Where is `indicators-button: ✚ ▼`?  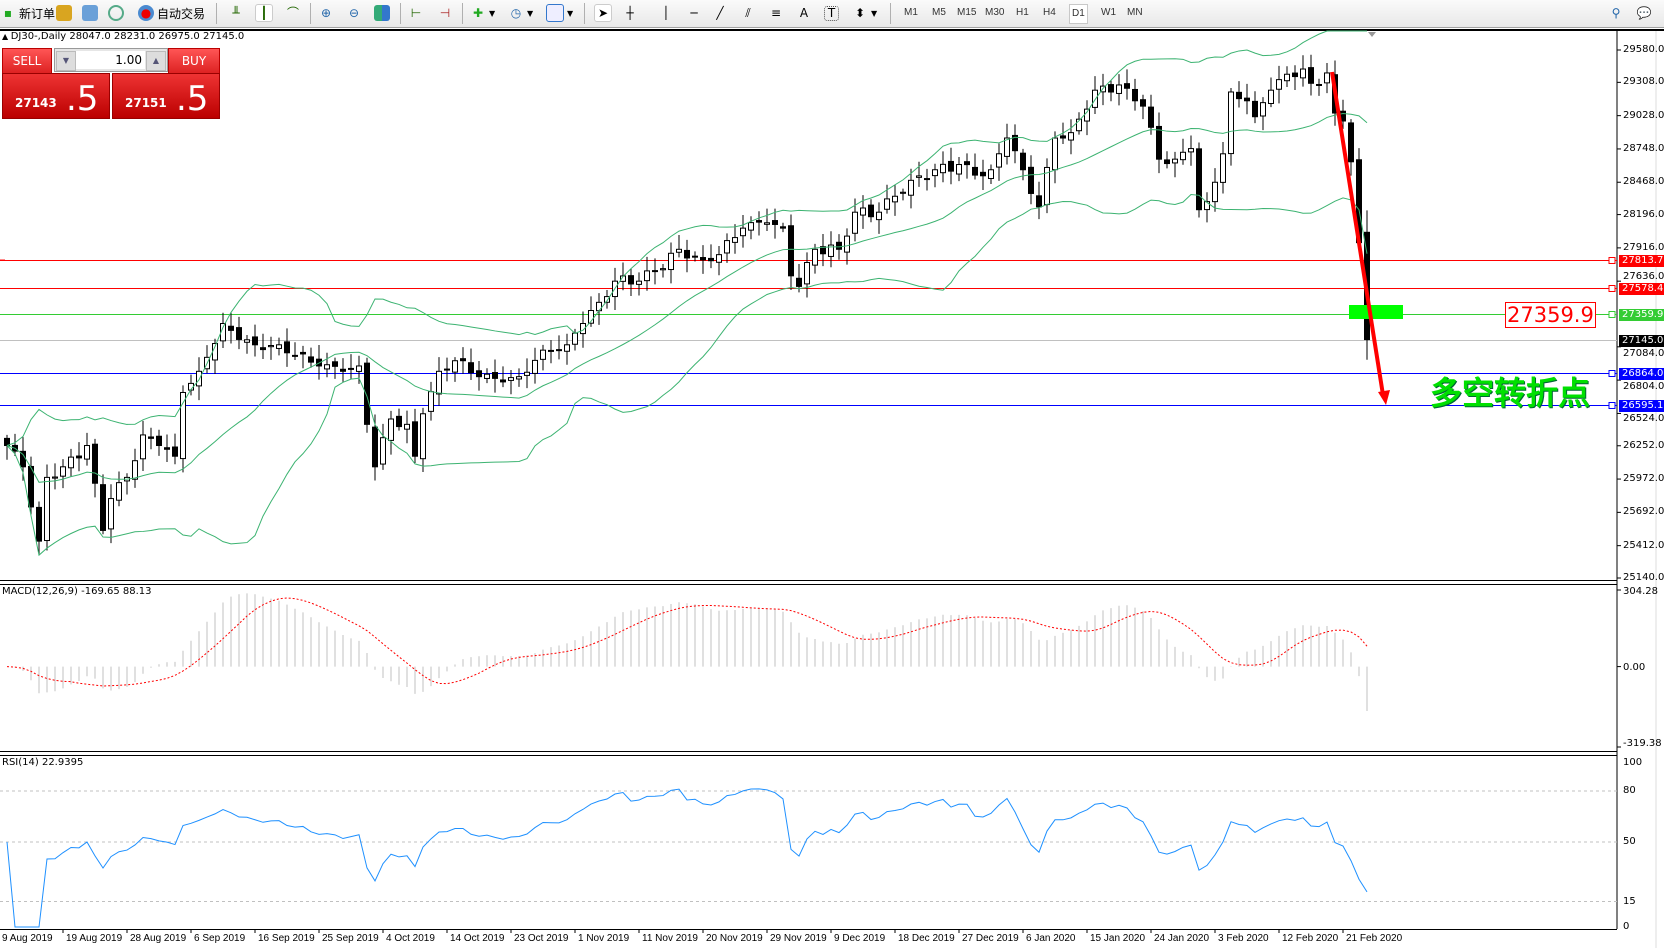
indicators-button: ✚ ▼ is located at coordinates (482, 13).